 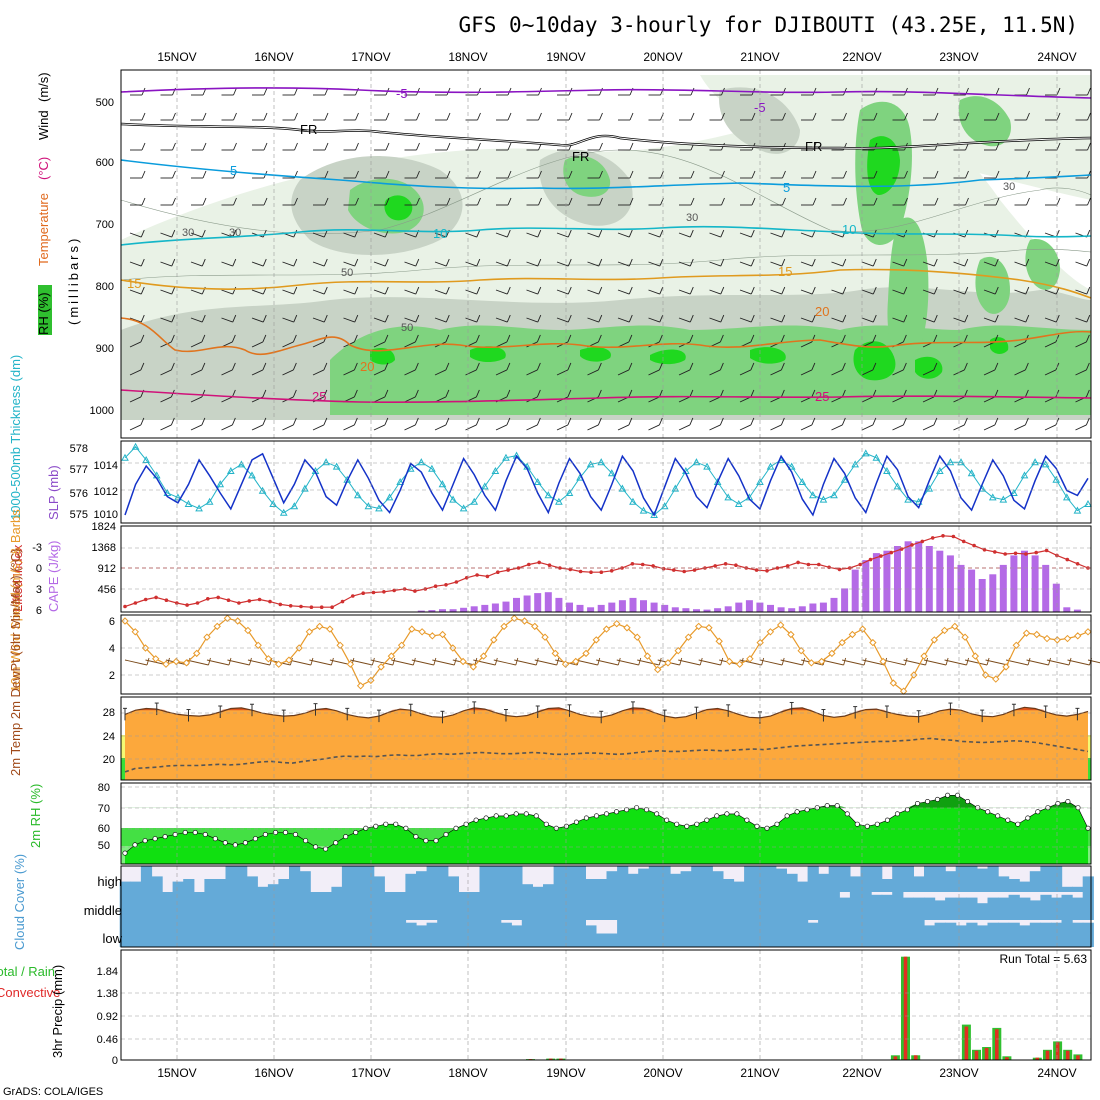 What do you see at coordinates (112, 938) in the screenshot?
I see `cloud-level-low: low` at bounding box center [112, 938].